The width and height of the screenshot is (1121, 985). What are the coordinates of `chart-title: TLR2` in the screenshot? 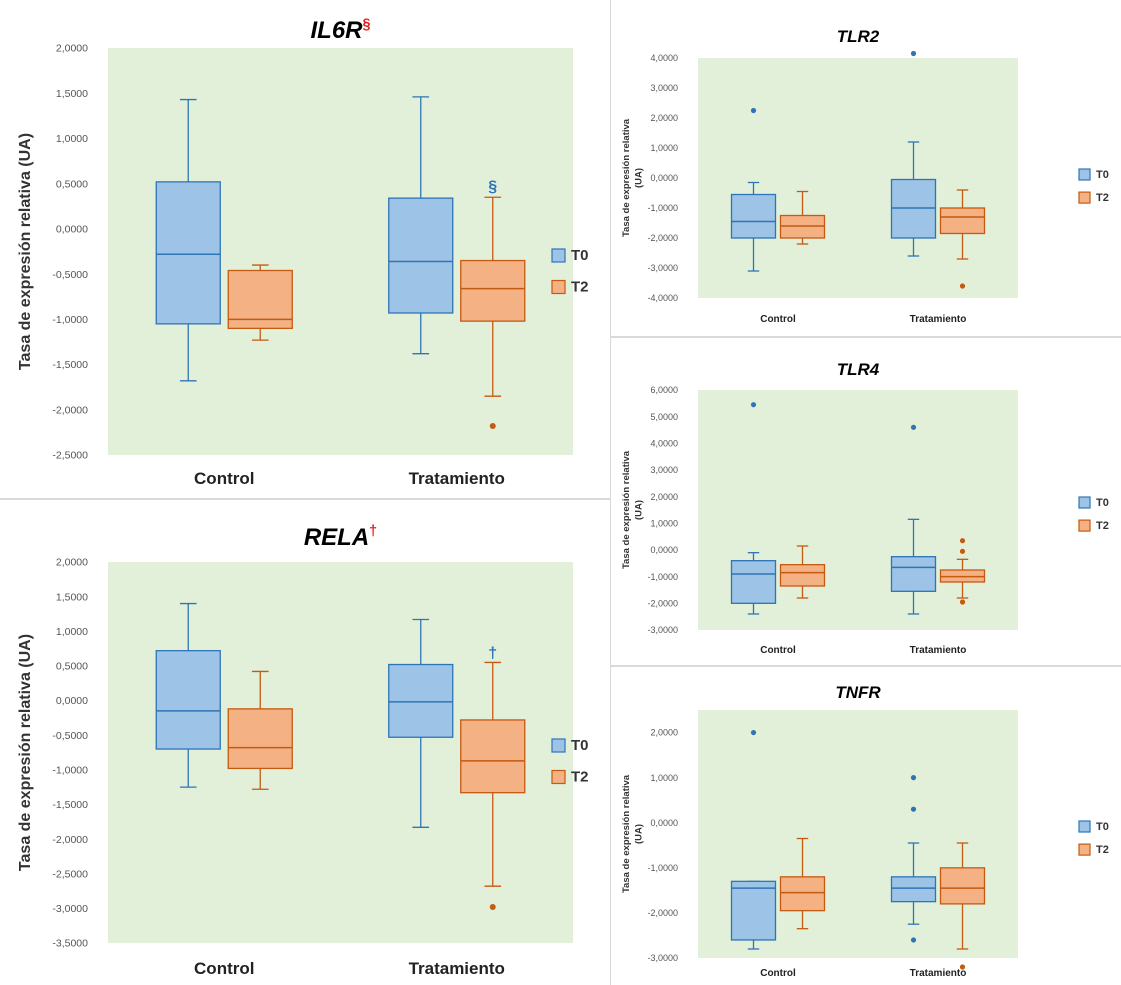 It's located at (858, 36).